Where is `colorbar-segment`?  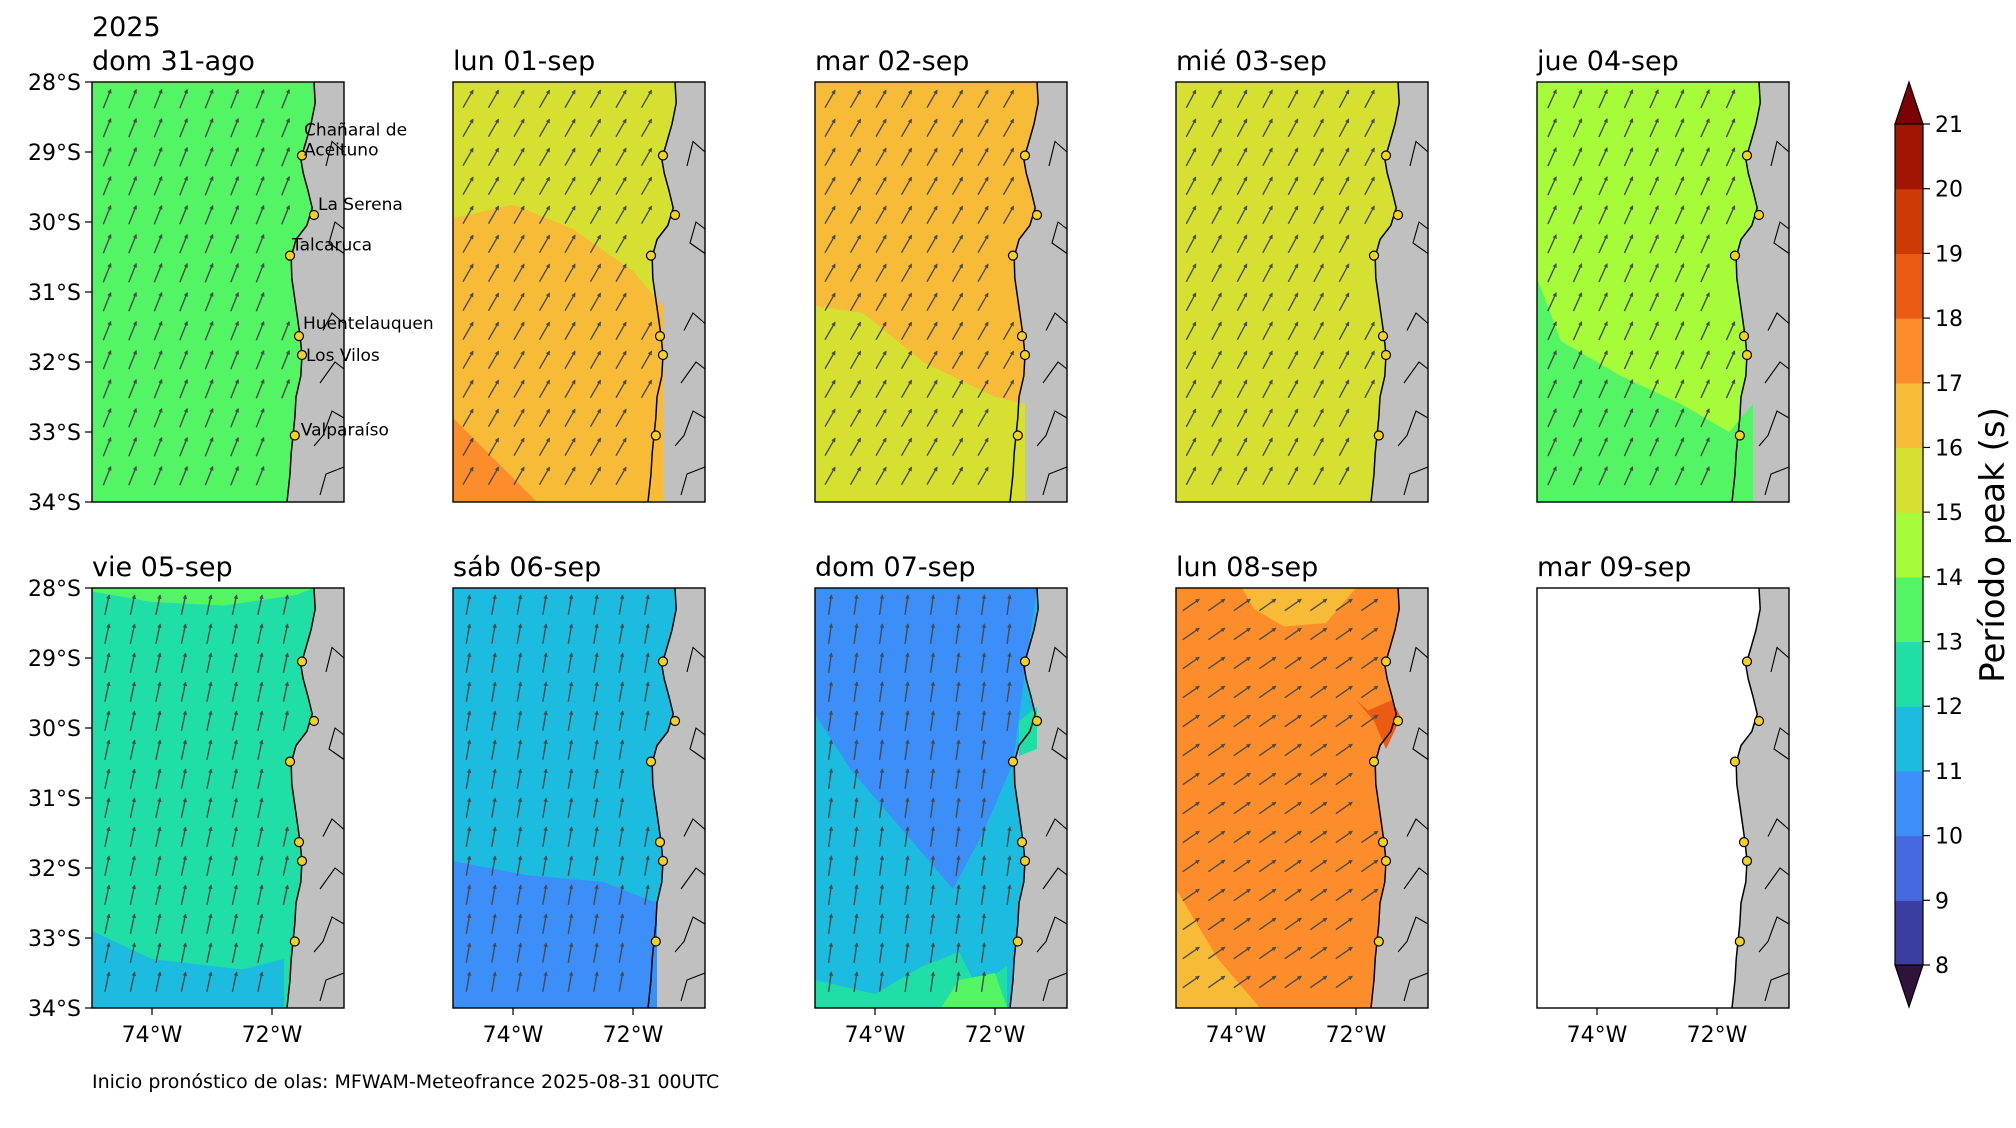 colorbar-segment is located at coordinates (1909, 286).